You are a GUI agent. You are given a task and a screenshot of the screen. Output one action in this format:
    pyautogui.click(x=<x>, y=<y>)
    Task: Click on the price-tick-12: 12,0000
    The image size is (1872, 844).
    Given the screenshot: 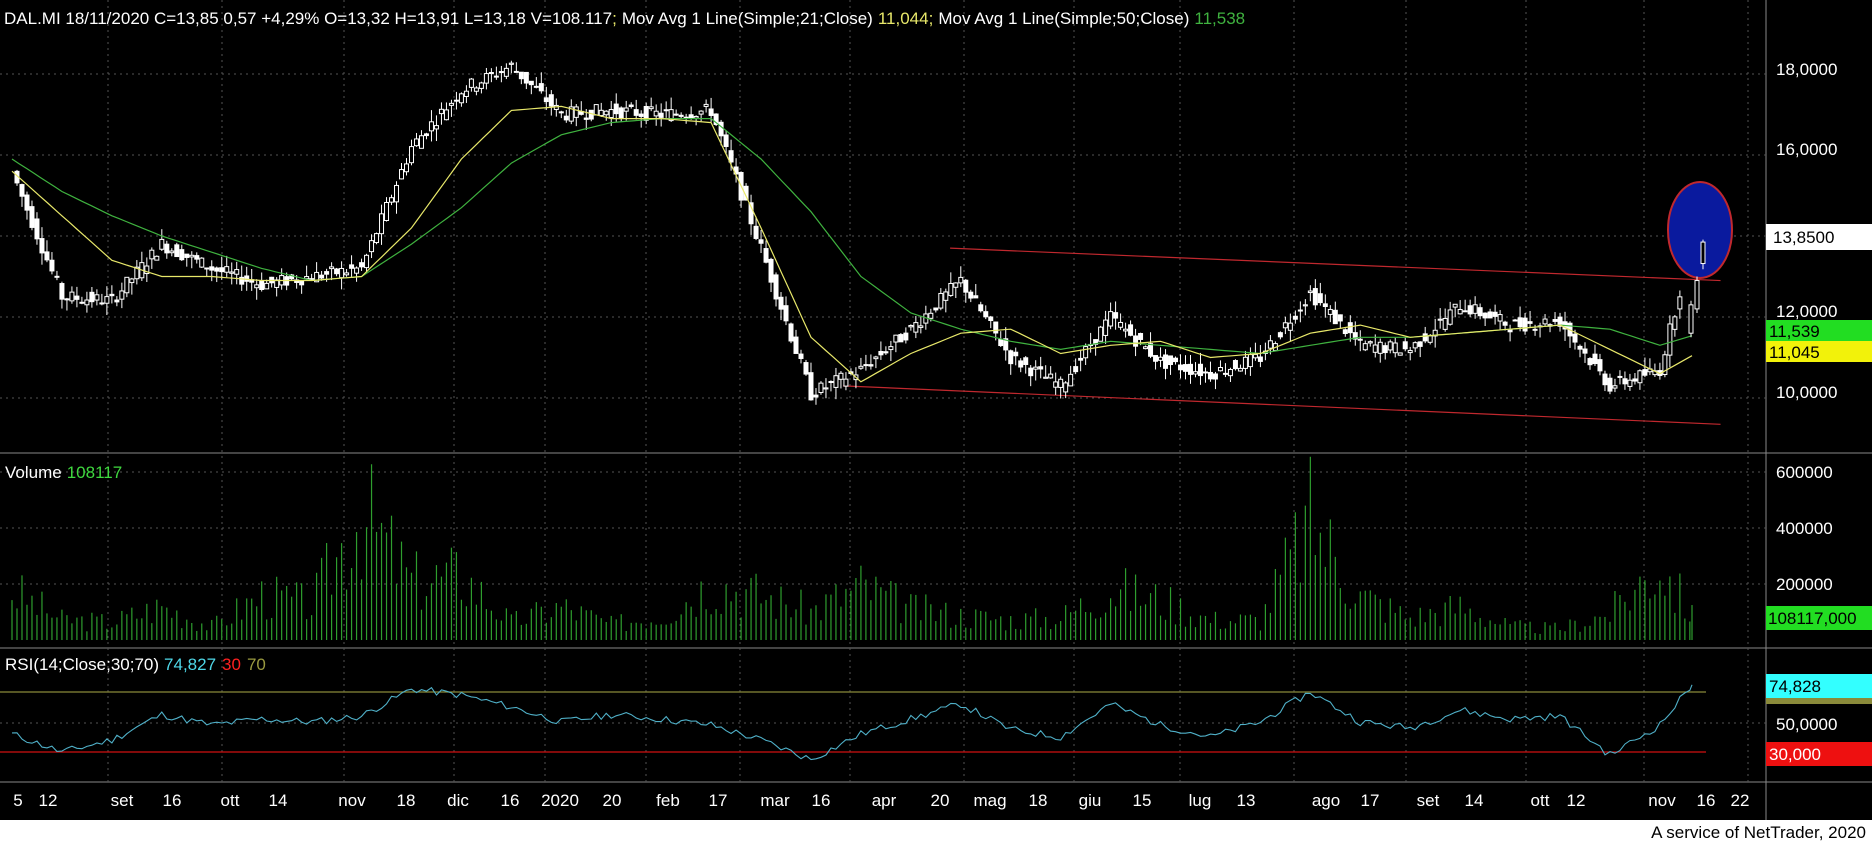 What is the action you would take?
    pyautogui.click(x=1806, y=311)
    